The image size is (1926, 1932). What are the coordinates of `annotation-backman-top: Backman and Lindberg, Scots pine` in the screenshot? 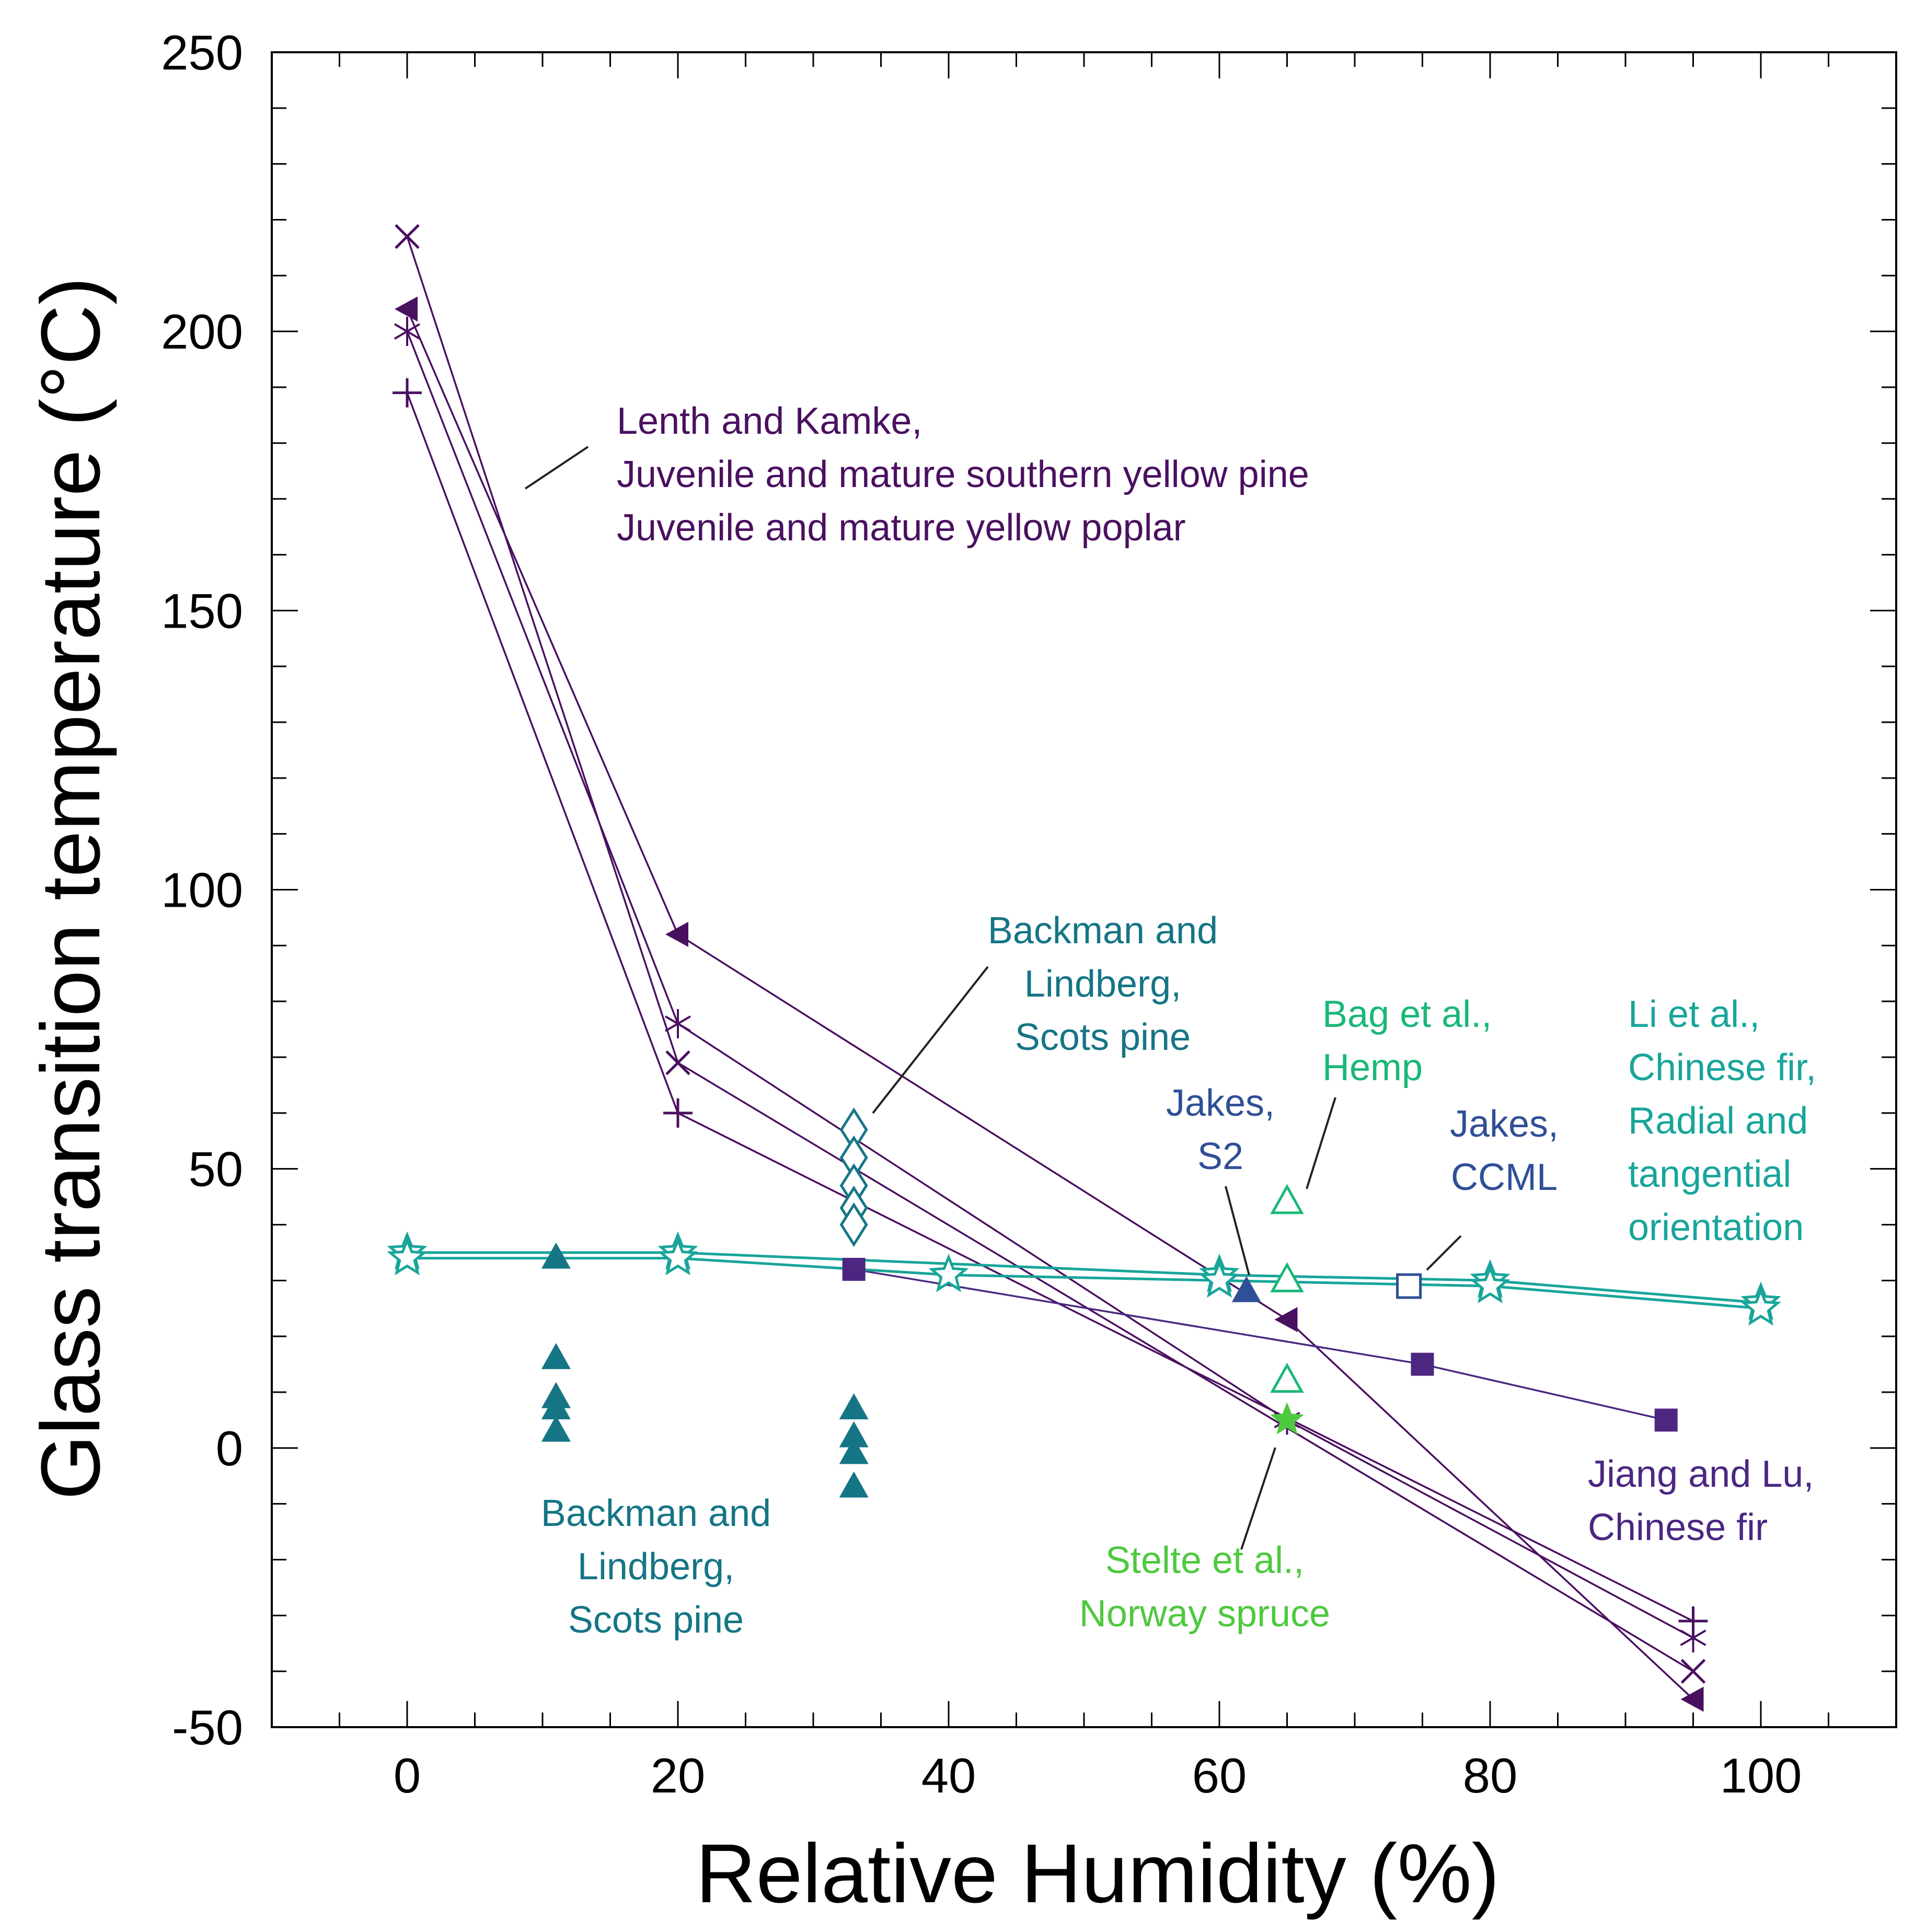 It's located at (1103, 984).